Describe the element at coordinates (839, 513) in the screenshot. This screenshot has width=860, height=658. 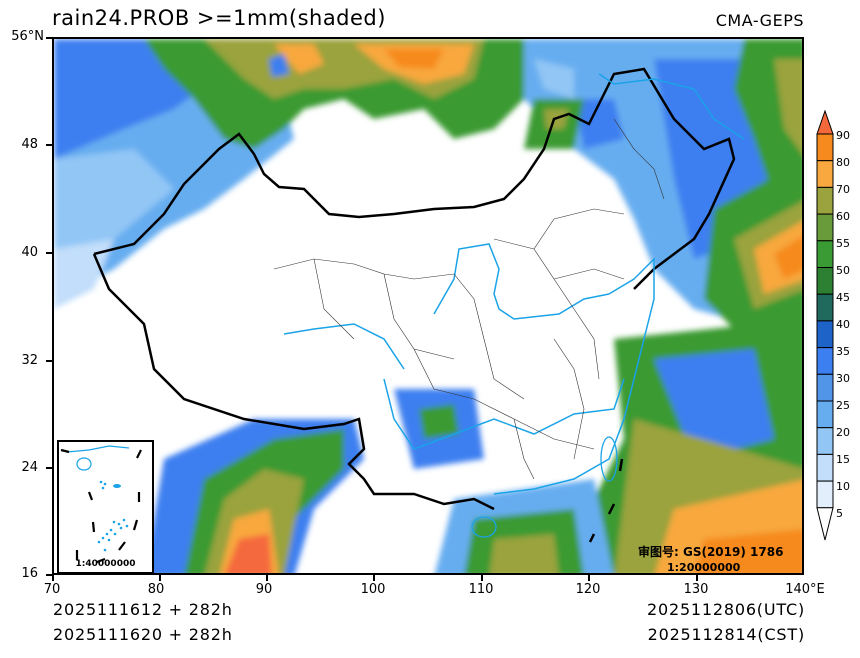
I see `colorbar-label: 5` at that location.